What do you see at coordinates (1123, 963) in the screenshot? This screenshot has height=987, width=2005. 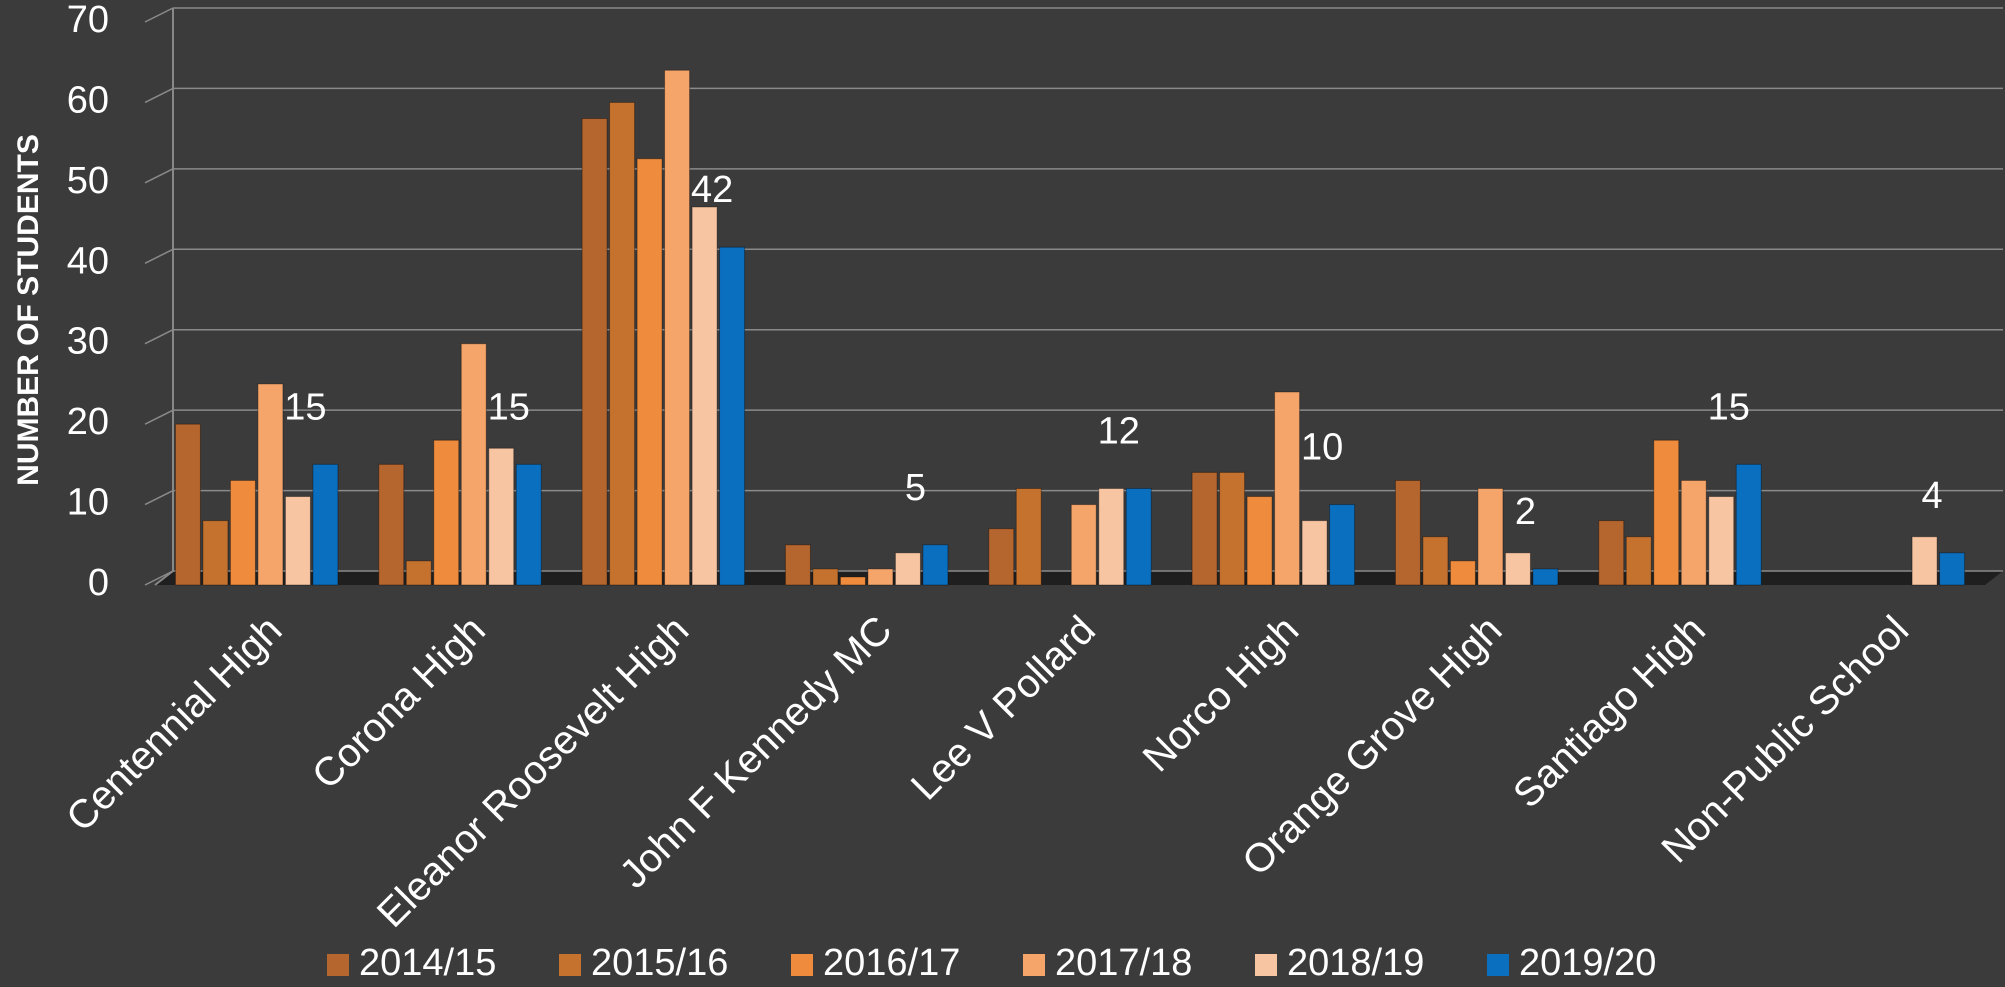 I see `legend-label: 2017/18` at bounding box center [1123, 963].